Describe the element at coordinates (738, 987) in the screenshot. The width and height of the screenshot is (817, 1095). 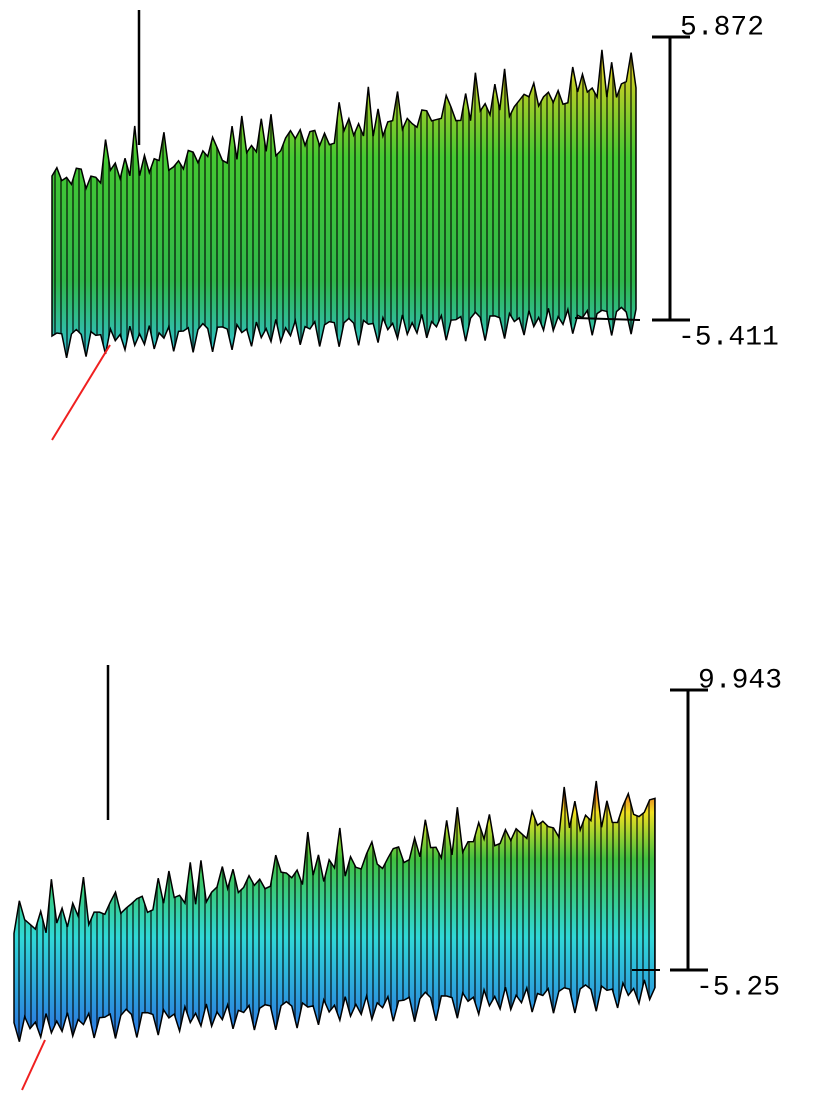
I see `z-tick-label: -5.25` at that location.